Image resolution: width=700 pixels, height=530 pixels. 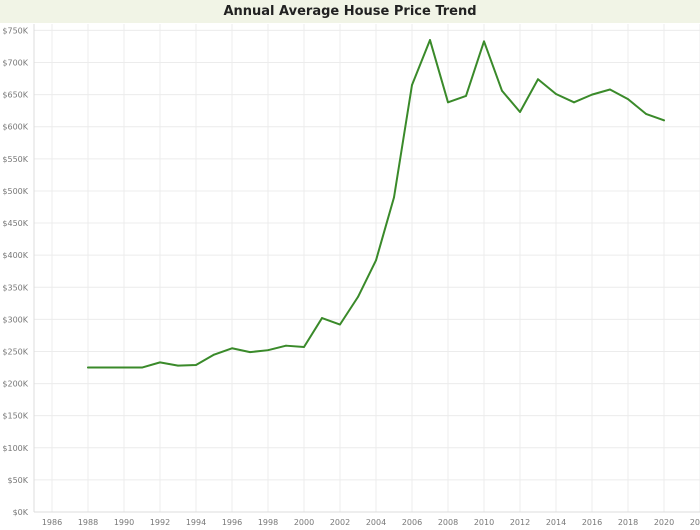 I want to click on x-tick-label: 2000, so click(x=304, y=522).